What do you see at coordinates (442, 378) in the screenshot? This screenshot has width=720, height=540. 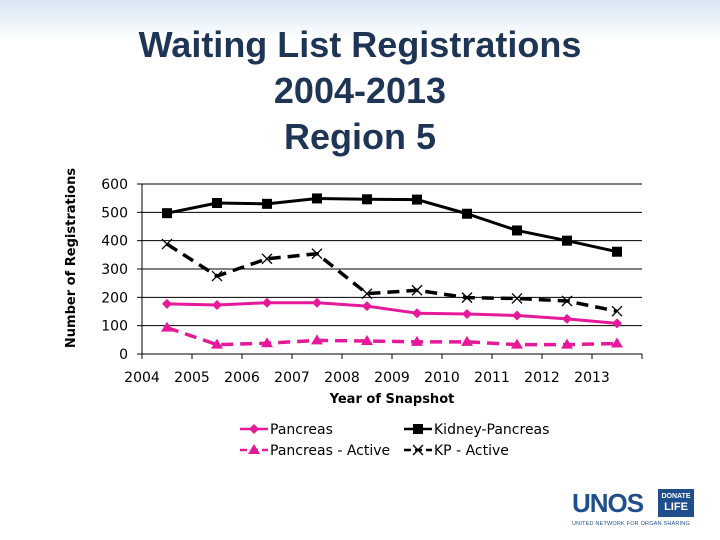 I see `x-tick-label: 2010` at bounding box center [442, 378].